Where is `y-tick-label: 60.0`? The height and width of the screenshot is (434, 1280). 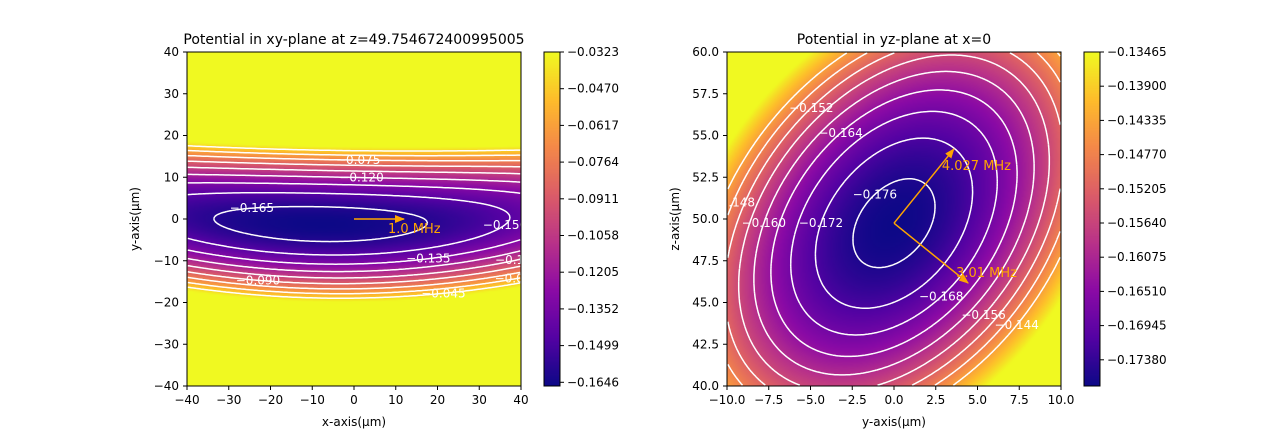 y-tick-label: 60.0 is located at coordinates (705, 52).